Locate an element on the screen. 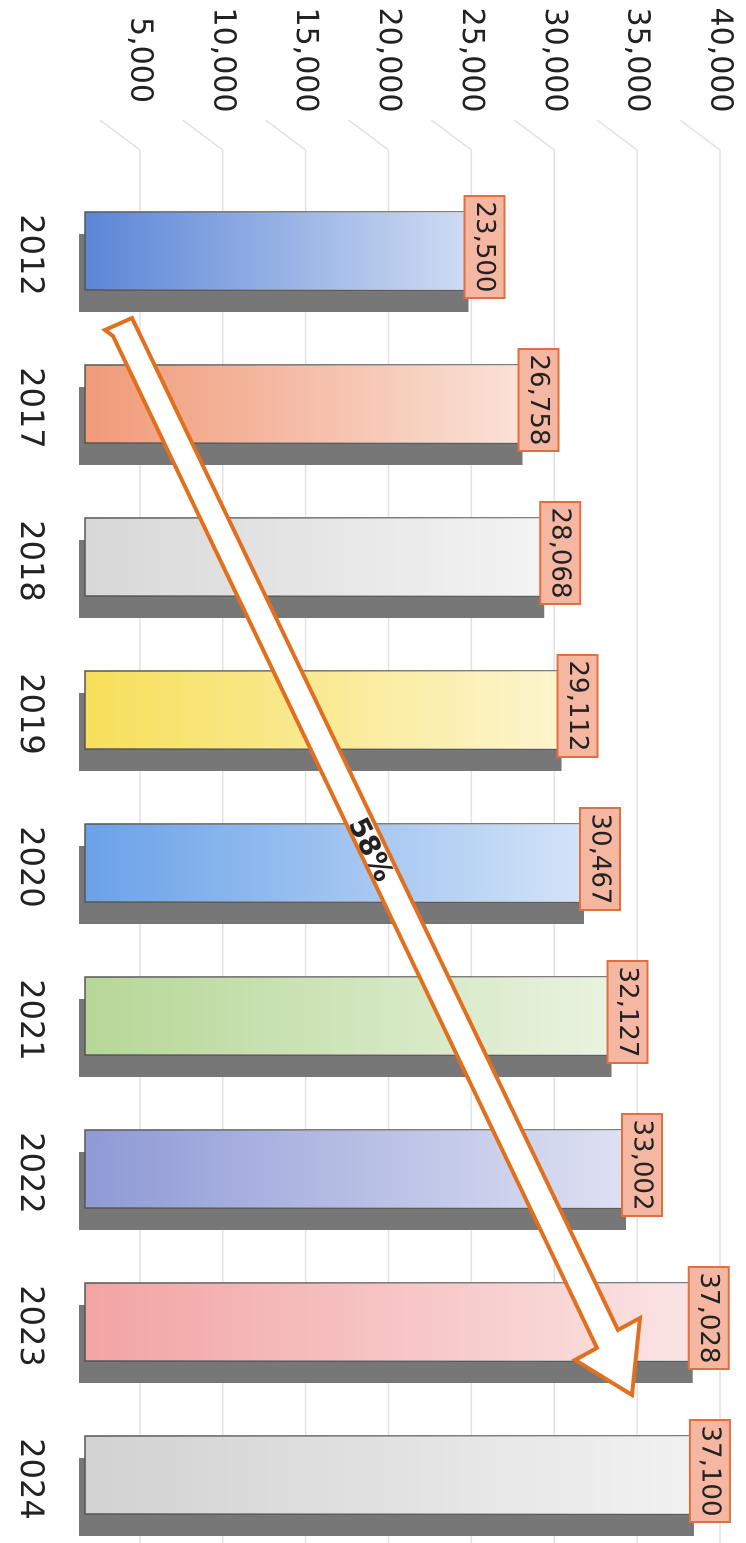  value-label: 29,112 is located at coordinates (578, 706).